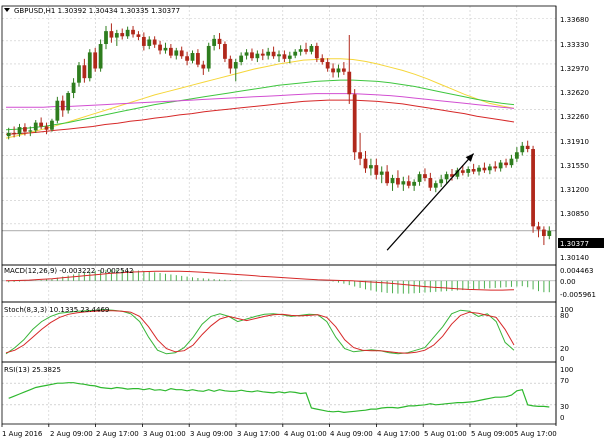 The height and width of the screenshot is (444, 612). Describe the element at coordinates (566, 370) in the screenshot. I see `rsi-tick: 100` at that location.